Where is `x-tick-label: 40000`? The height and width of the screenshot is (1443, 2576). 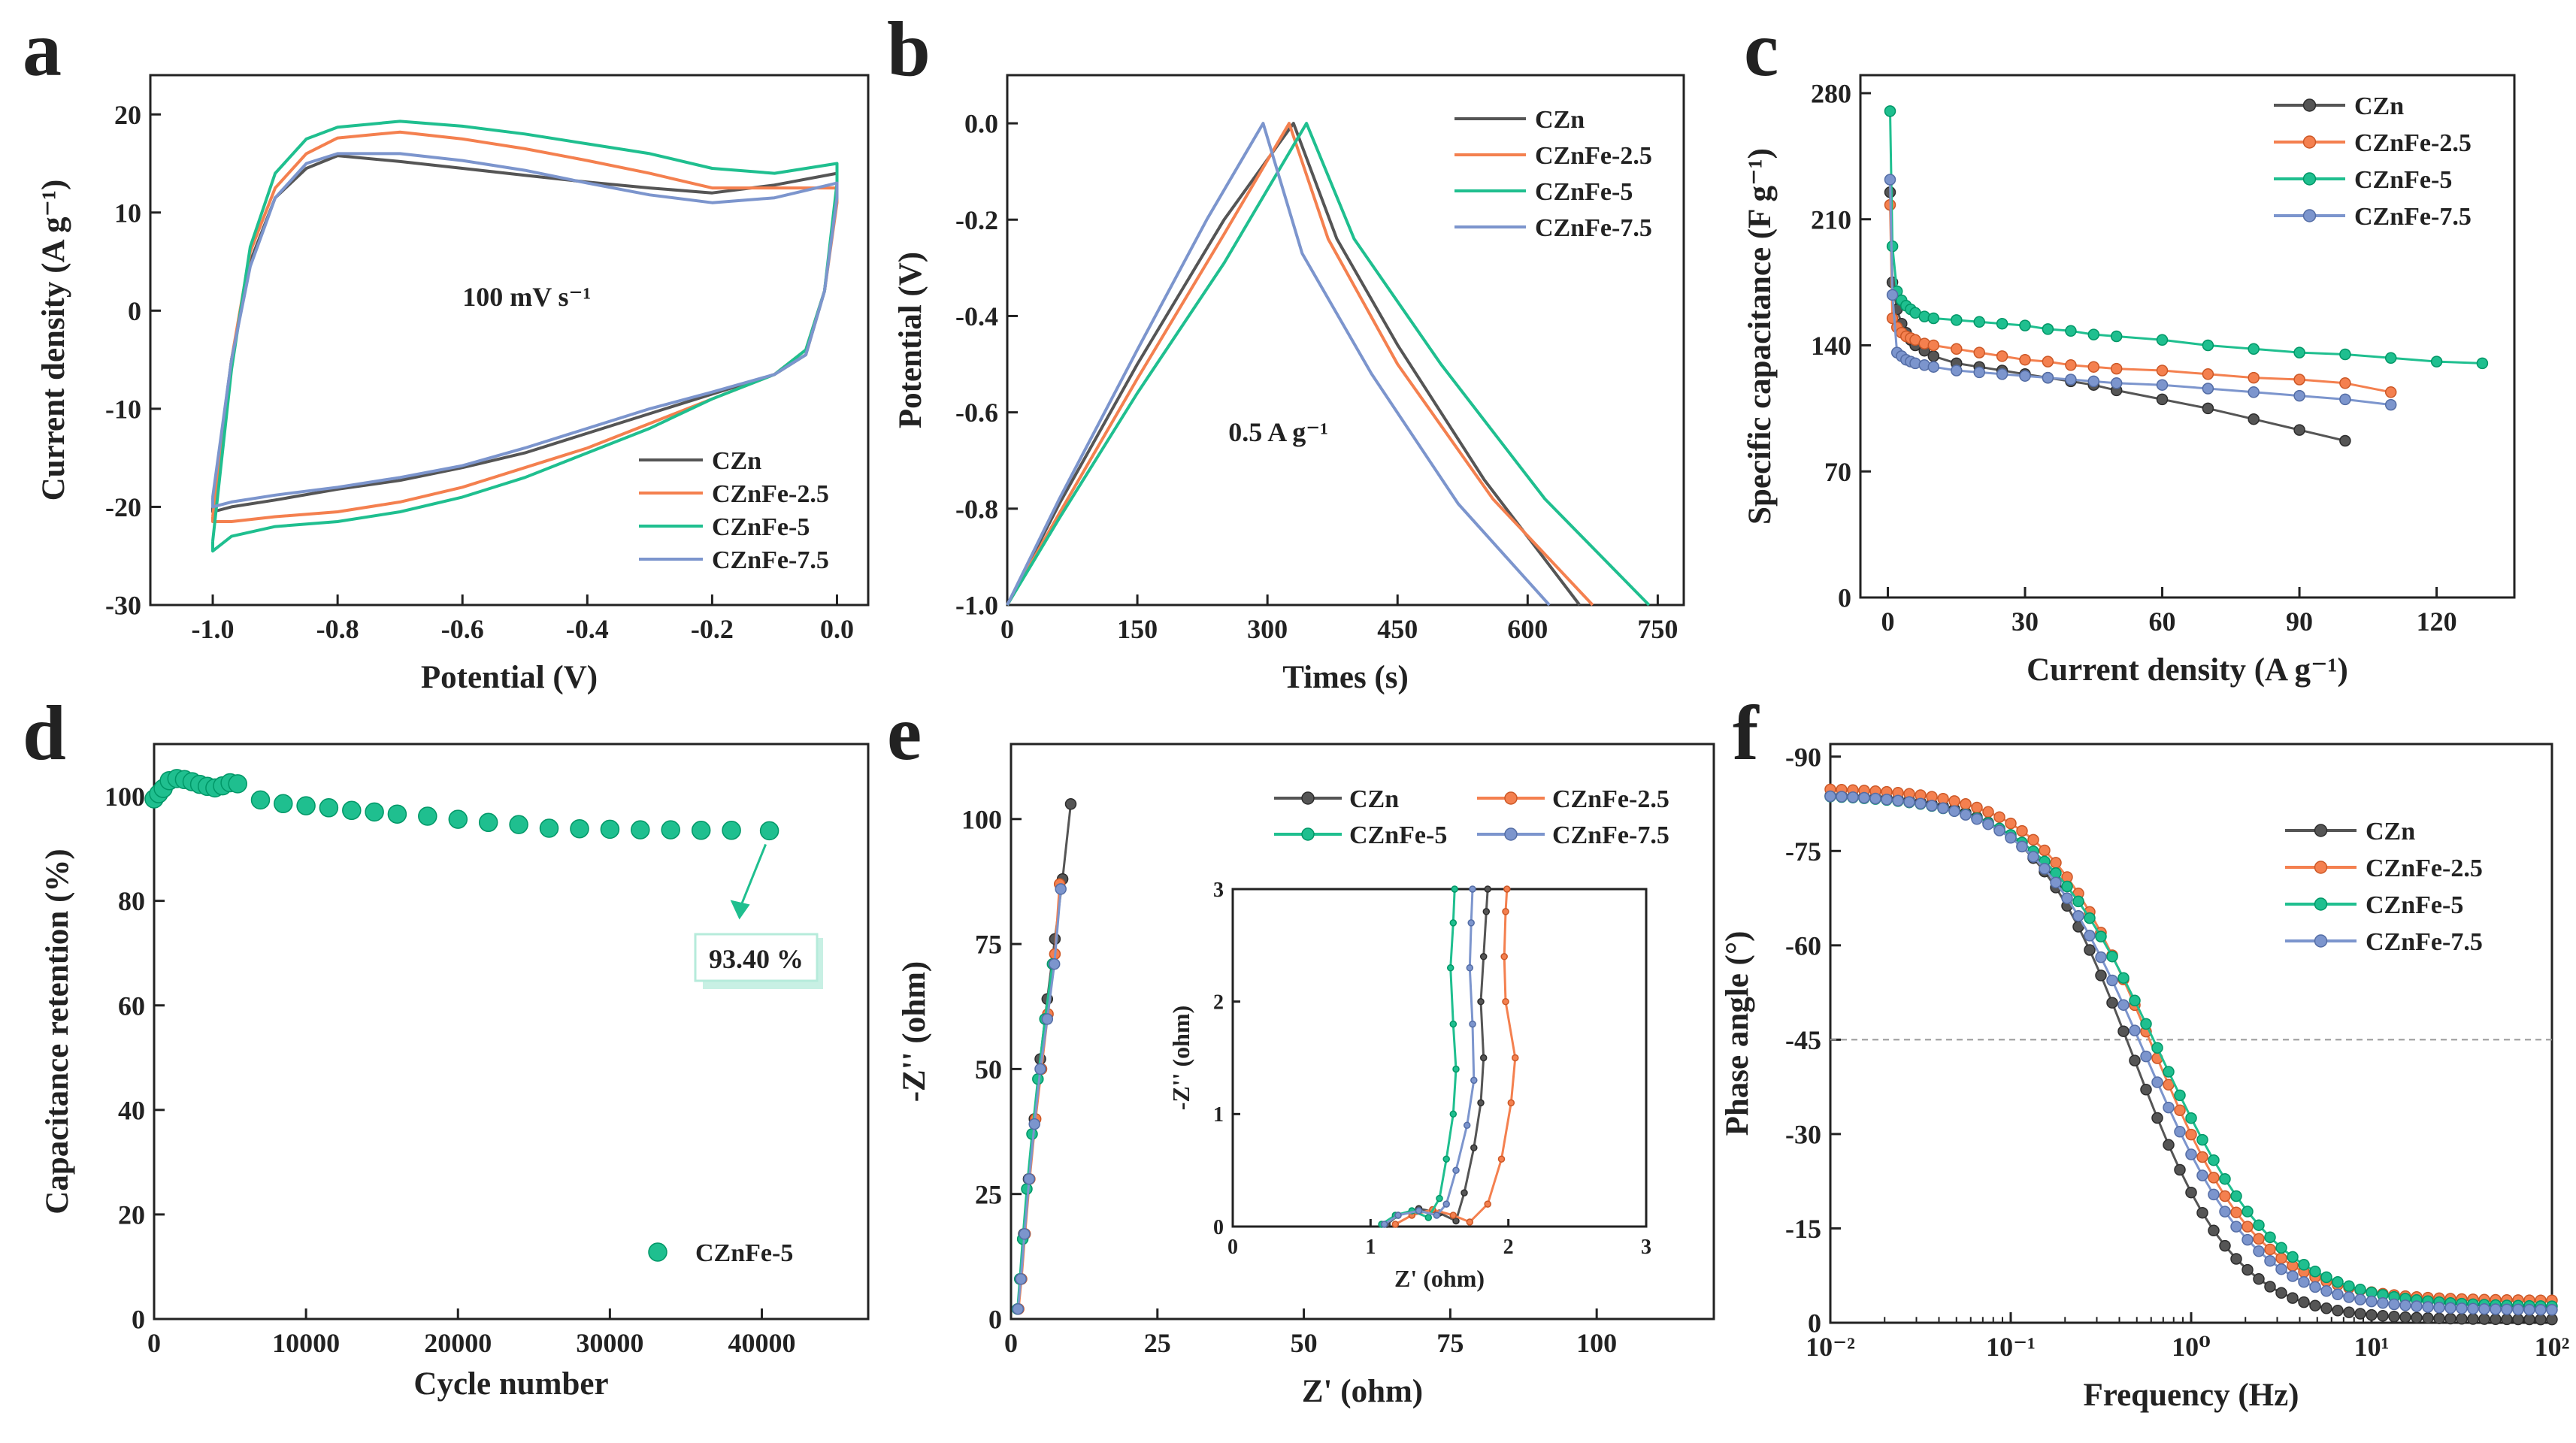
x-tick-label: 40000 is located at coordinates (762, 1343).